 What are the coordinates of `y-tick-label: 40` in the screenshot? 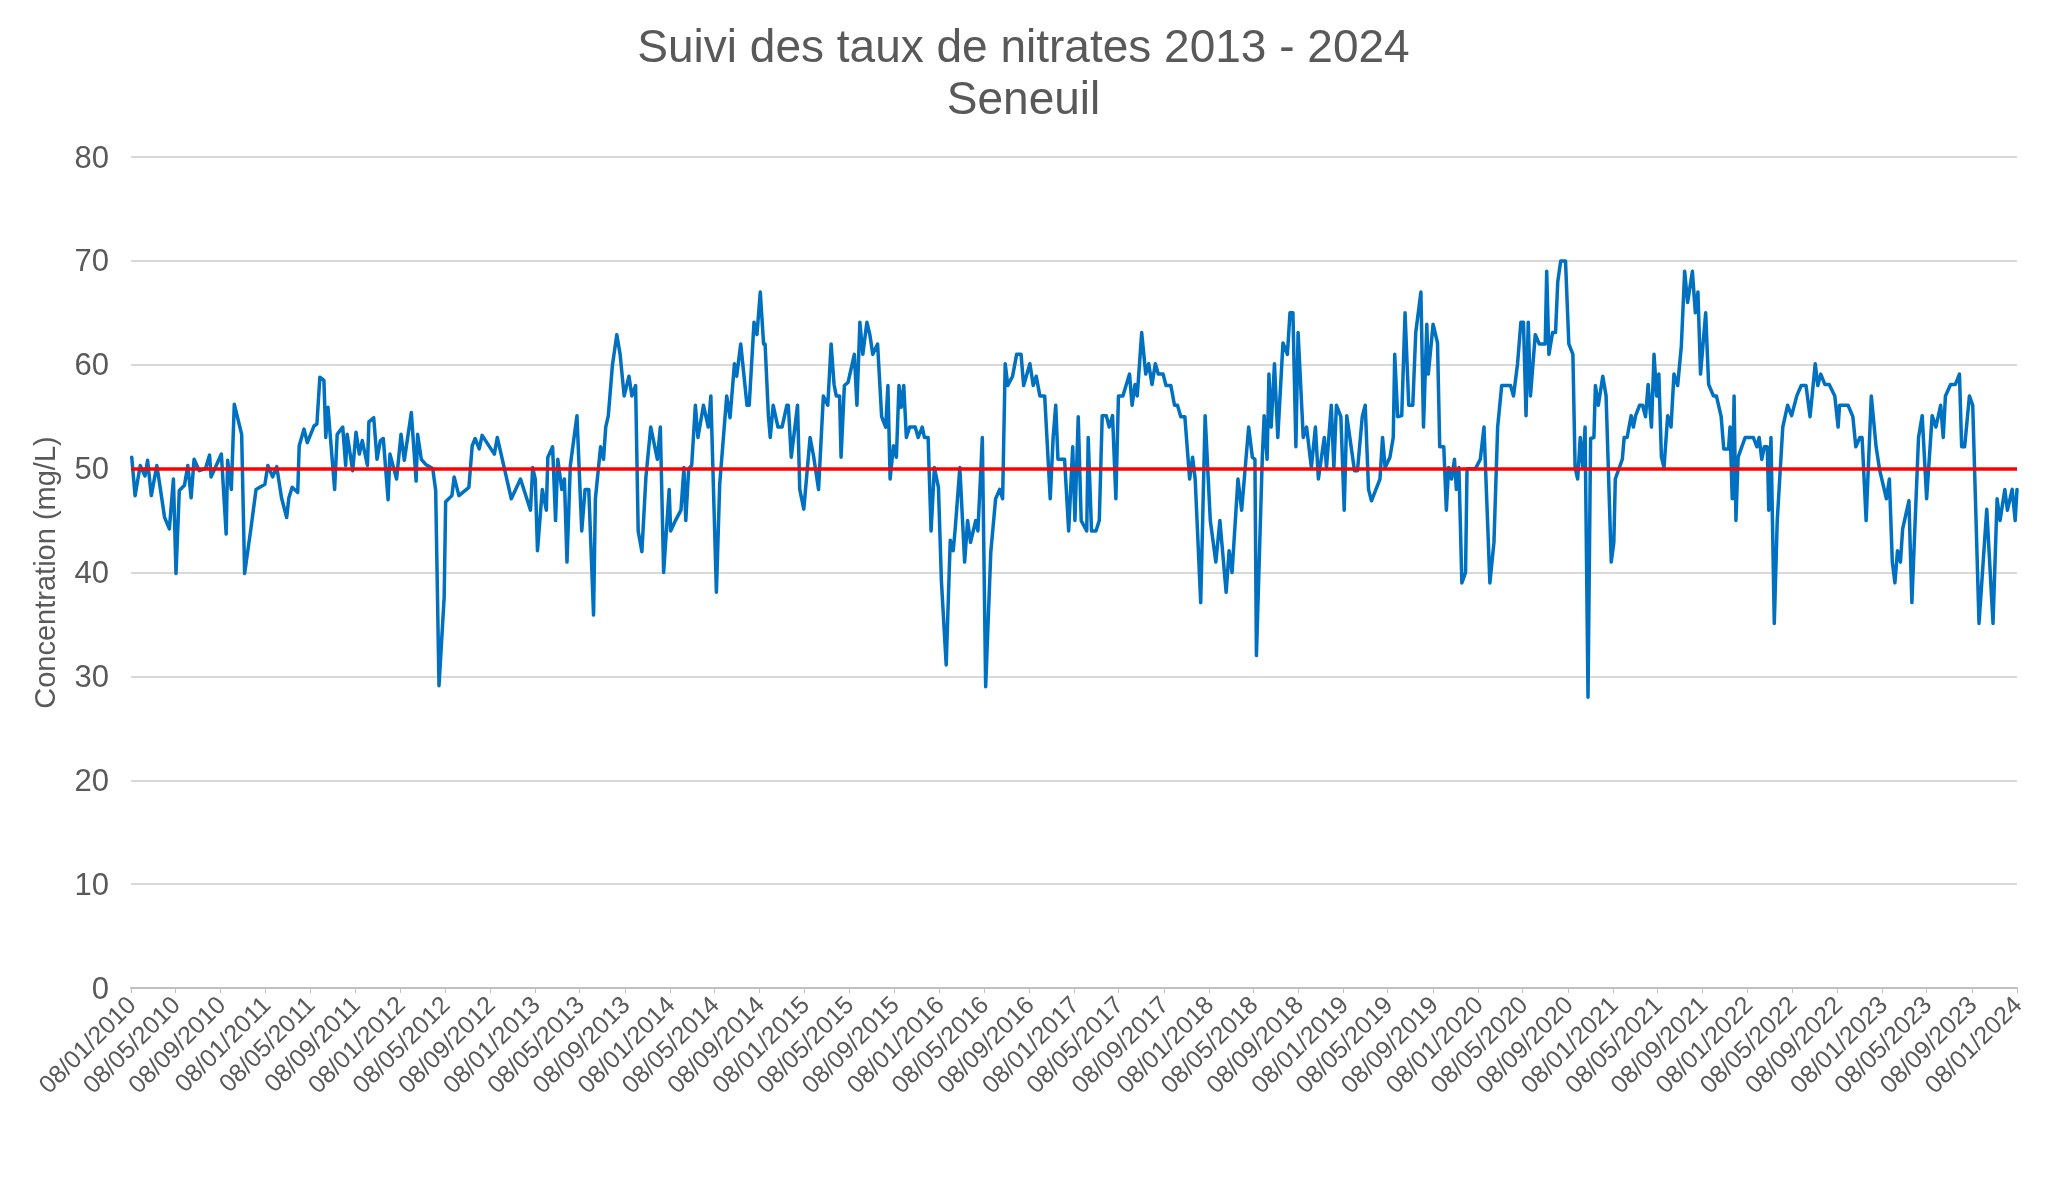 It's located at (91, 572).